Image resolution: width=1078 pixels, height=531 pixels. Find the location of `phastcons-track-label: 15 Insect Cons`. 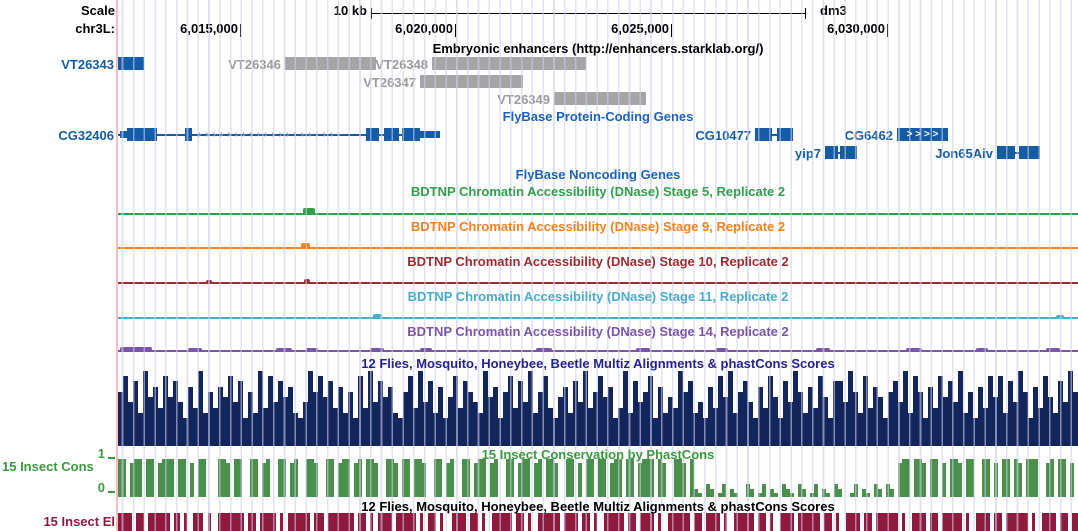

phastcons-track-label: 15 Insect Cons is located at coordinates (48, 466).